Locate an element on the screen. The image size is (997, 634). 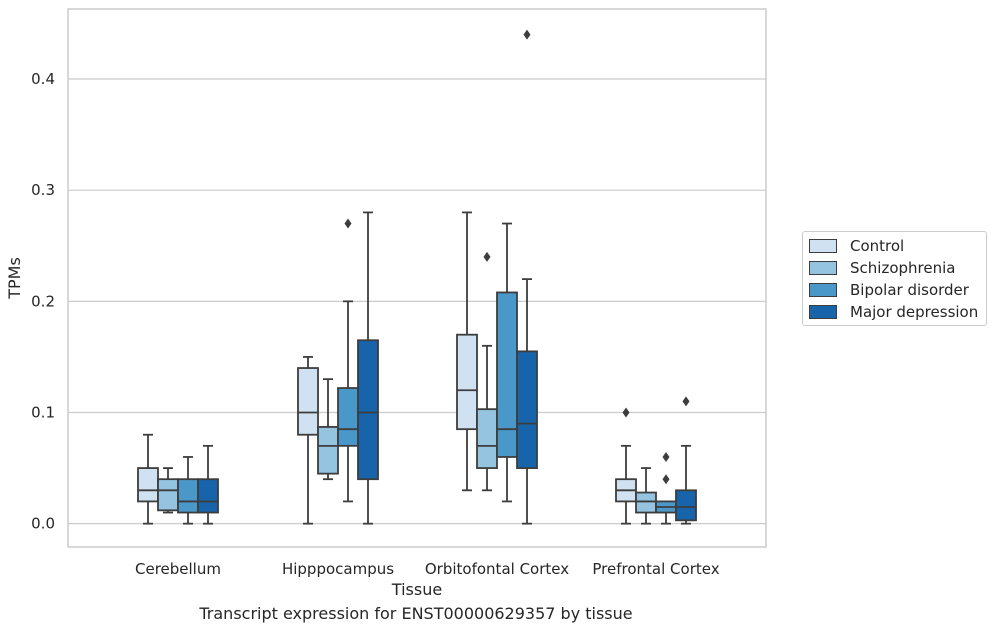
y-axis-title: TPMs is located at coordinates (14, 278).